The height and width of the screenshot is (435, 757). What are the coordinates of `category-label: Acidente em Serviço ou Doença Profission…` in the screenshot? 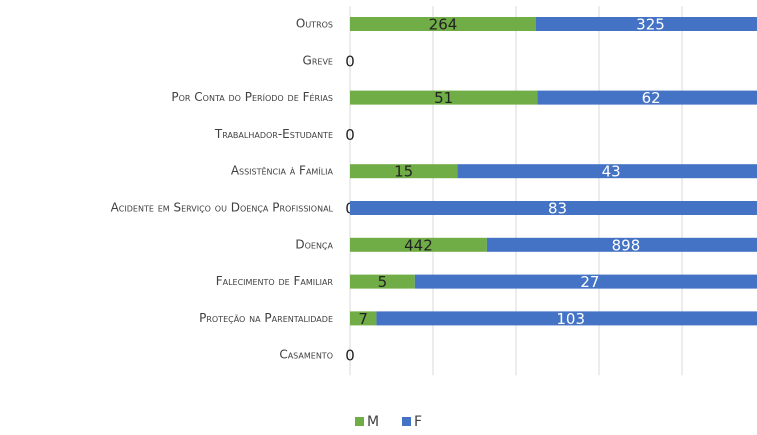 It's located at (222, 208).